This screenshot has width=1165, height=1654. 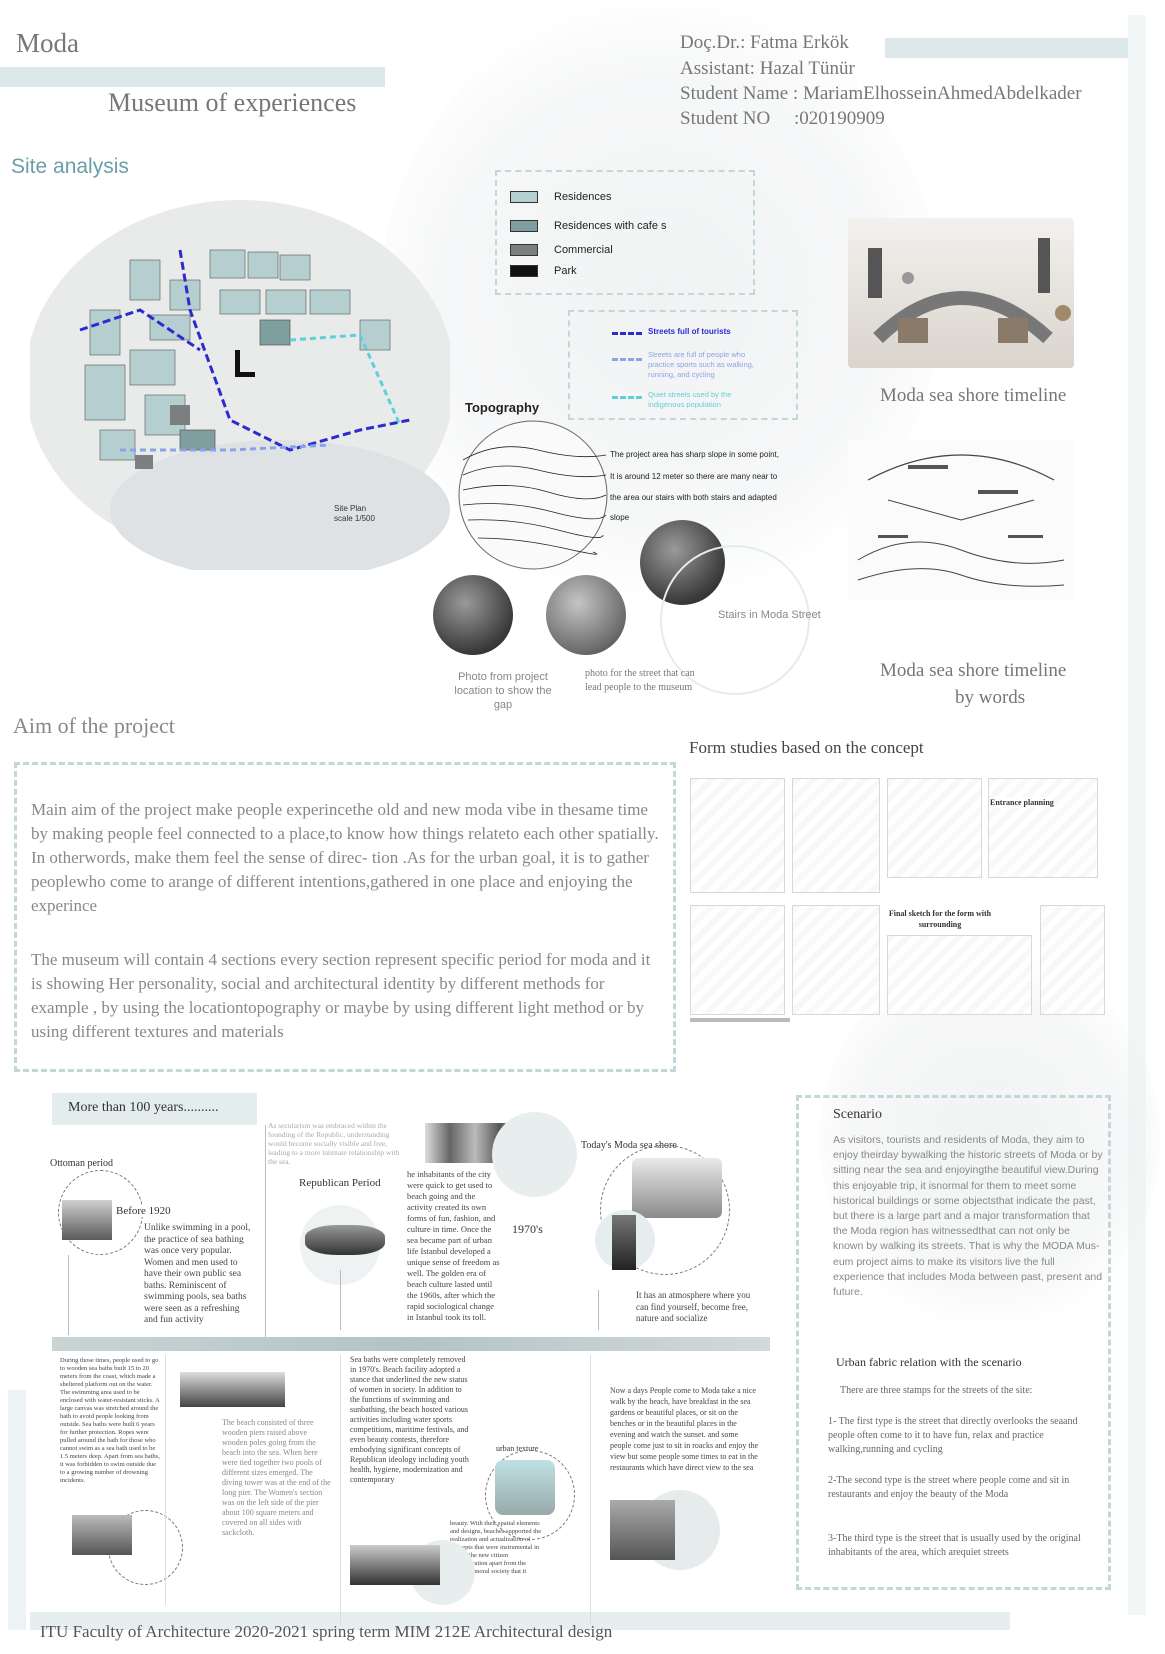 What do you see at coordinates (524, 197) in the screenshot?
I see `residences-swatch` at bounding box center [524, 197].